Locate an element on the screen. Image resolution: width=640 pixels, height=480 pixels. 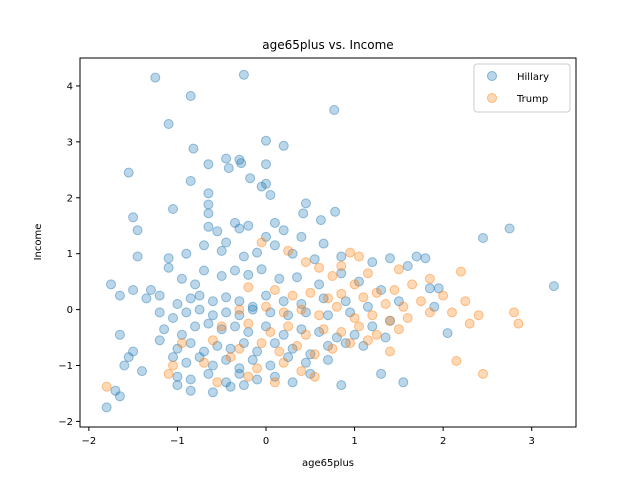
y-tick-label: −2 is located at coordinates (65, 422).